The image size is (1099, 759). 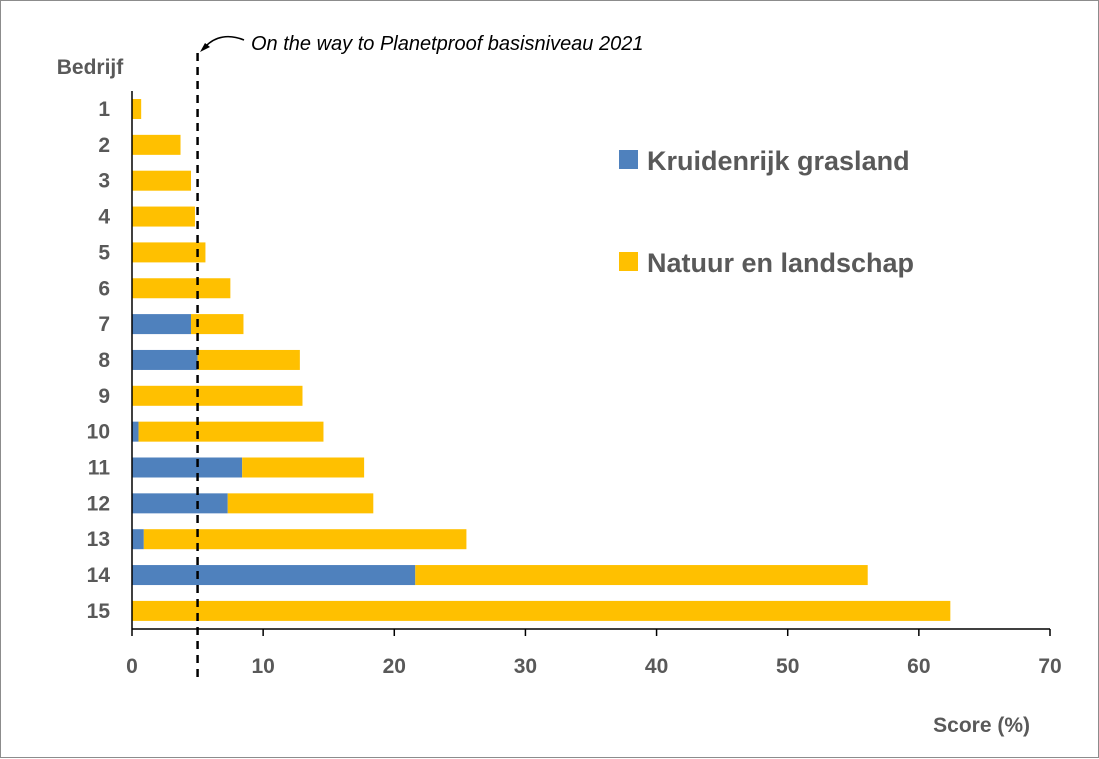 I want to click on legend-label-1: Natuur en landschap, so click(x=780, y=263).